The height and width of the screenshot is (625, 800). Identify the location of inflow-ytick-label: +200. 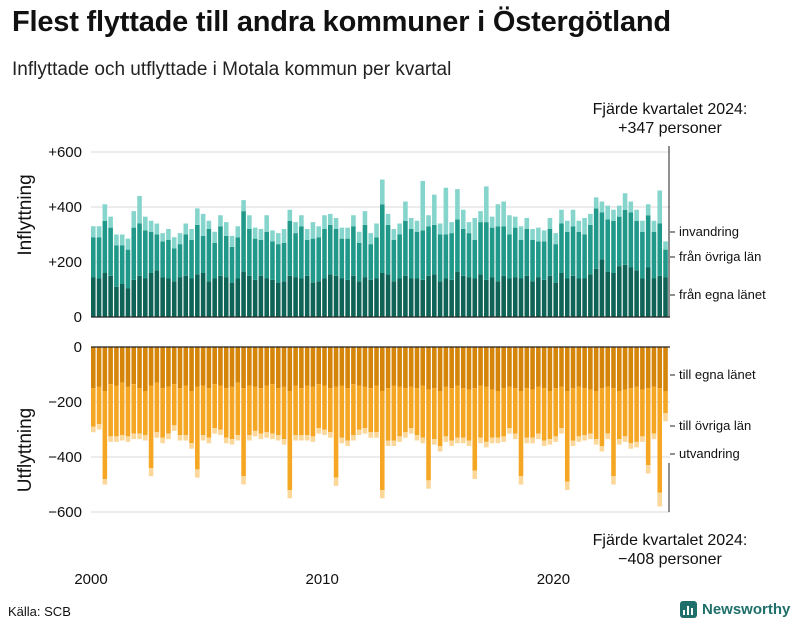
(65, 262).